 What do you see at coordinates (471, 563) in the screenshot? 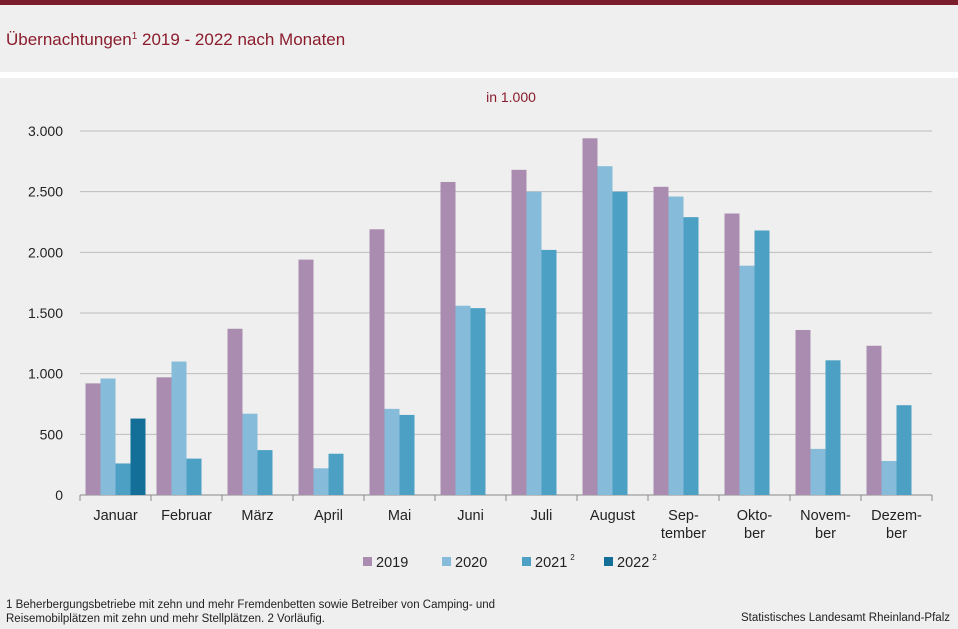
I see `legend-label: 2020` at bounding box center [471, 563].